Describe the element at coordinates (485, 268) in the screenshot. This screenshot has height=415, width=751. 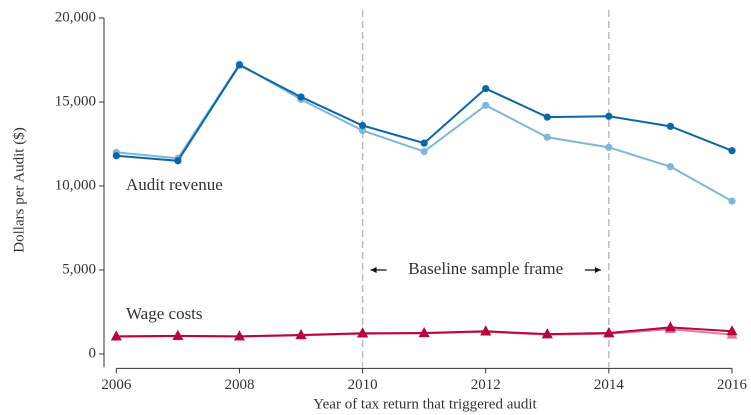
I see `annotation: Baseline sample frame` at that location.